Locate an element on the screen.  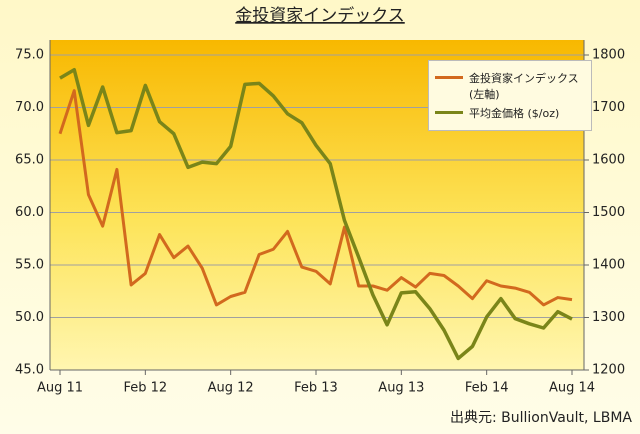
legend-item: 平均金価格 ($/oz) is located at coordinates (510, 113).